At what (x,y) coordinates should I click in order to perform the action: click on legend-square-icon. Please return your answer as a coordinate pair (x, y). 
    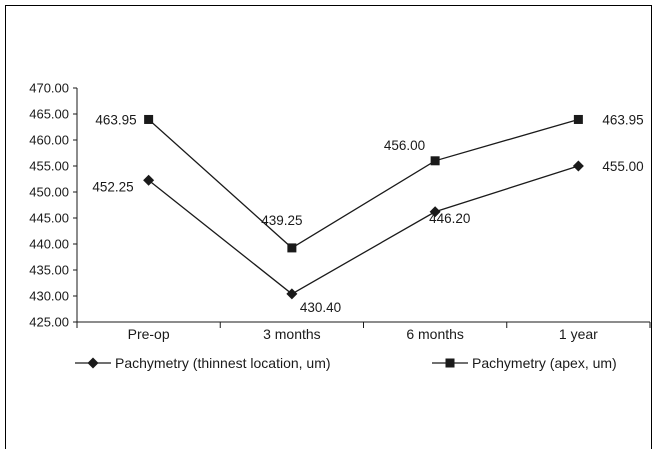
    Looking at the image, I should click on (450, 363).